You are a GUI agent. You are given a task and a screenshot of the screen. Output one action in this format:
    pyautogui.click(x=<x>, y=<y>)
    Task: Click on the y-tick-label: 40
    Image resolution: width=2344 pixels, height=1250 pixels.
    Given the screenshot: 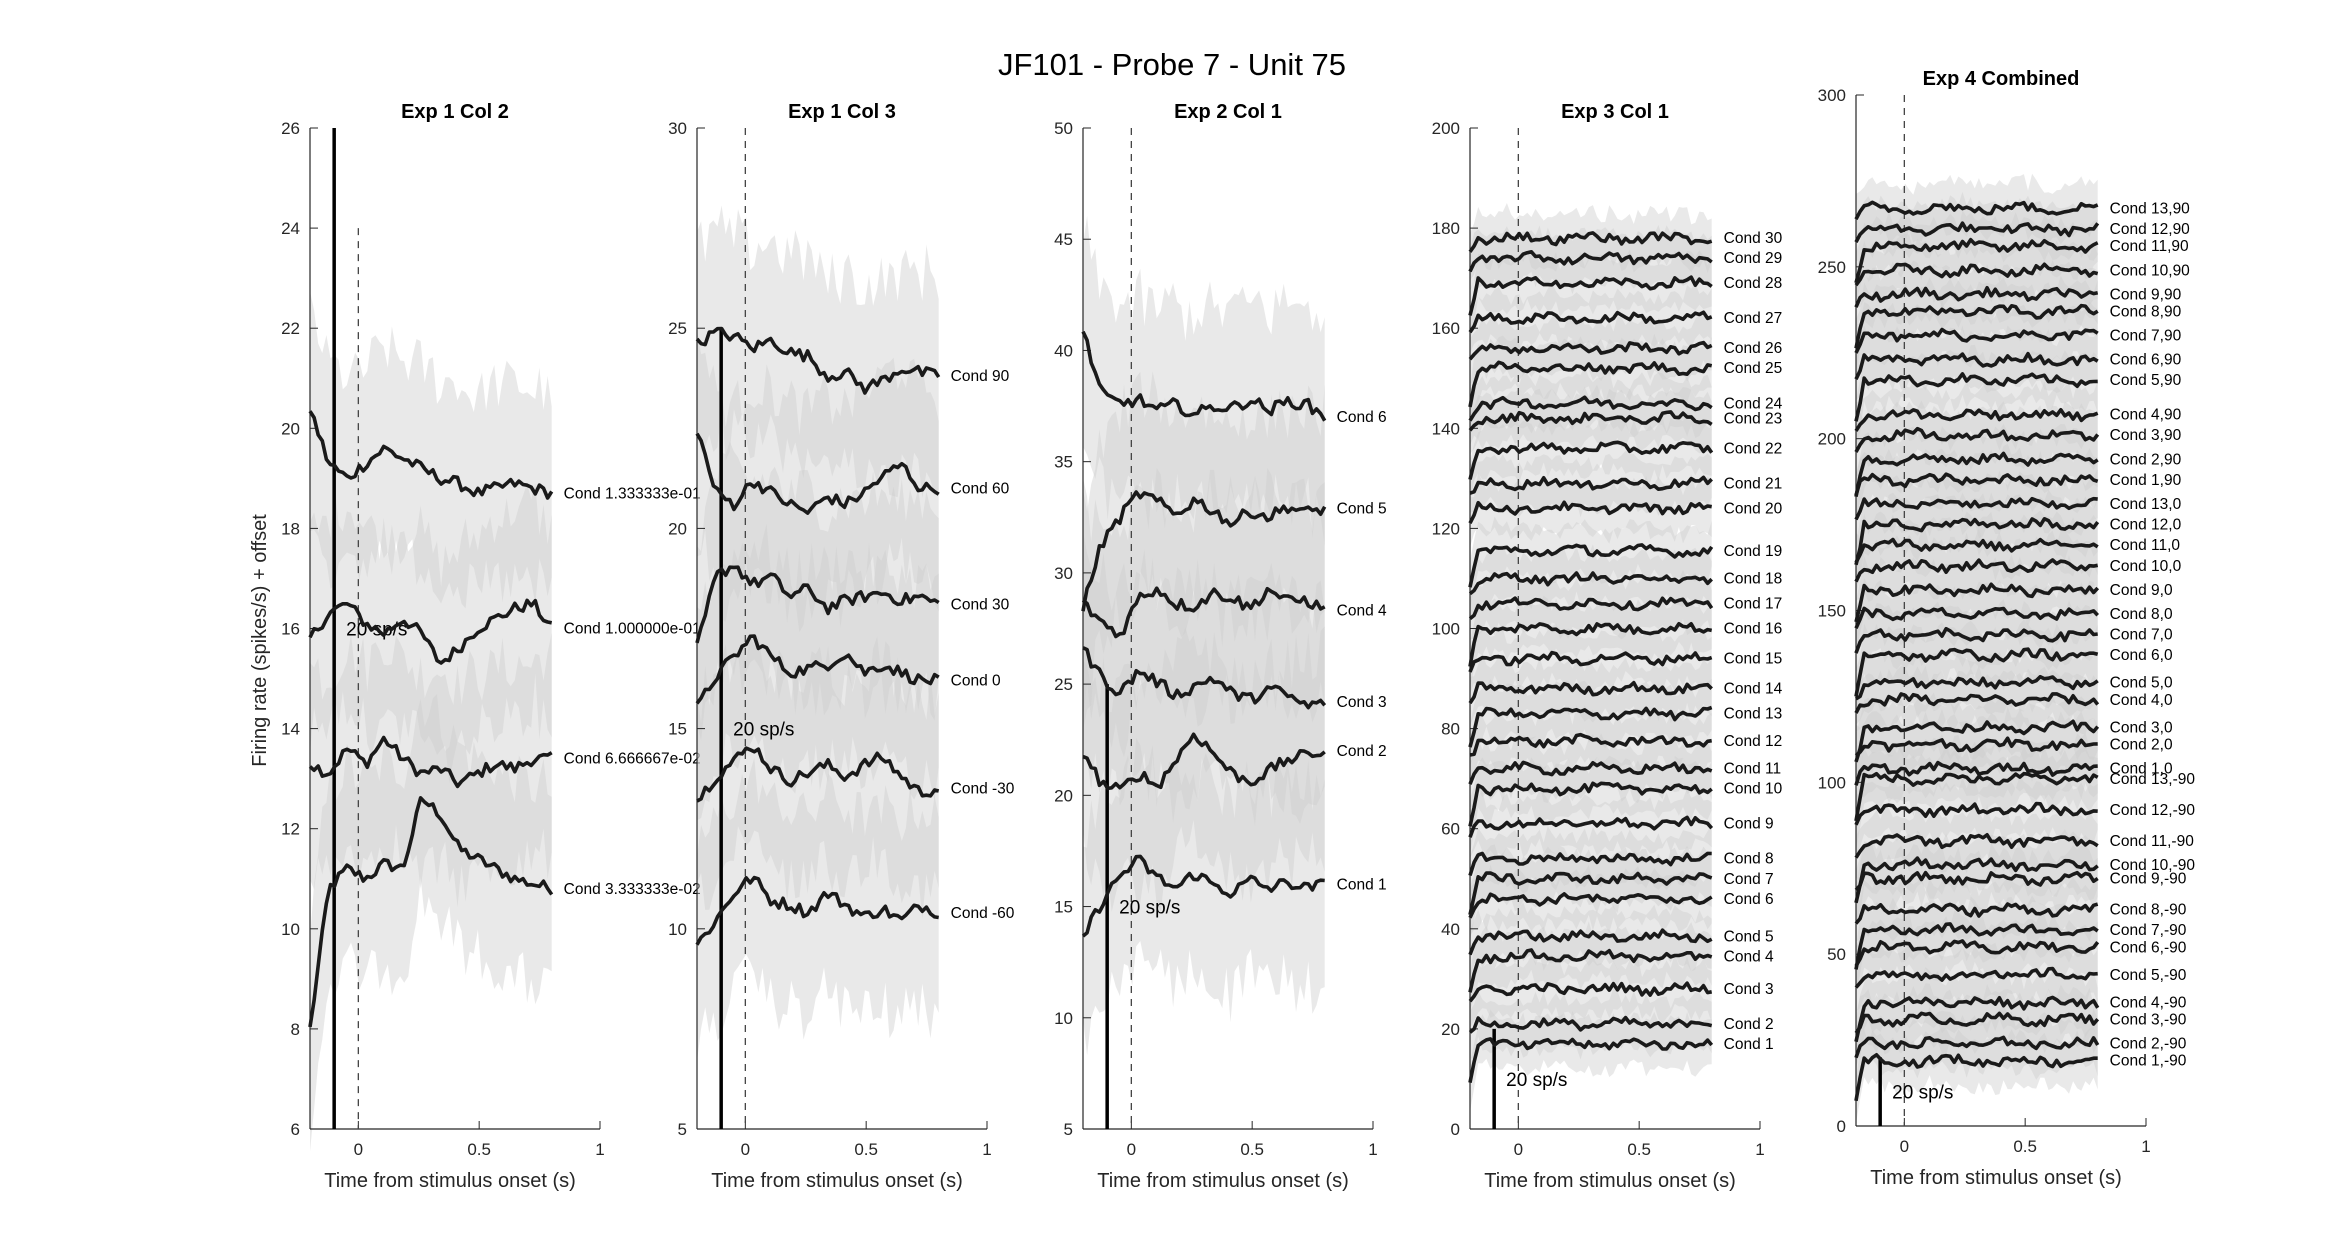 What is the action you would take?
    pyautogui.click(x=1063, y=350)
    